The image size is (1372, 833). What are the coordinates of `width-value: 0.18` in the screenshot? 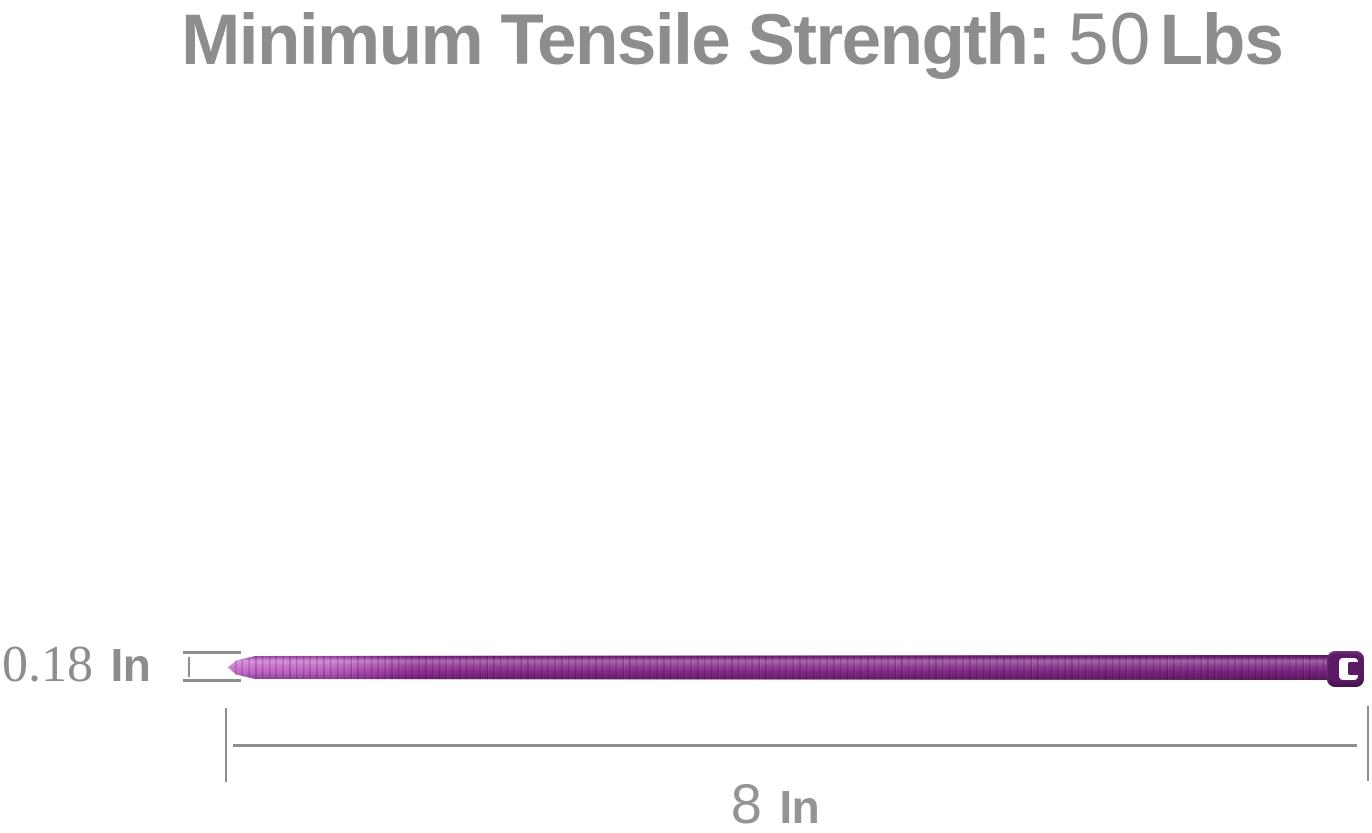 It's located at (47, 664).